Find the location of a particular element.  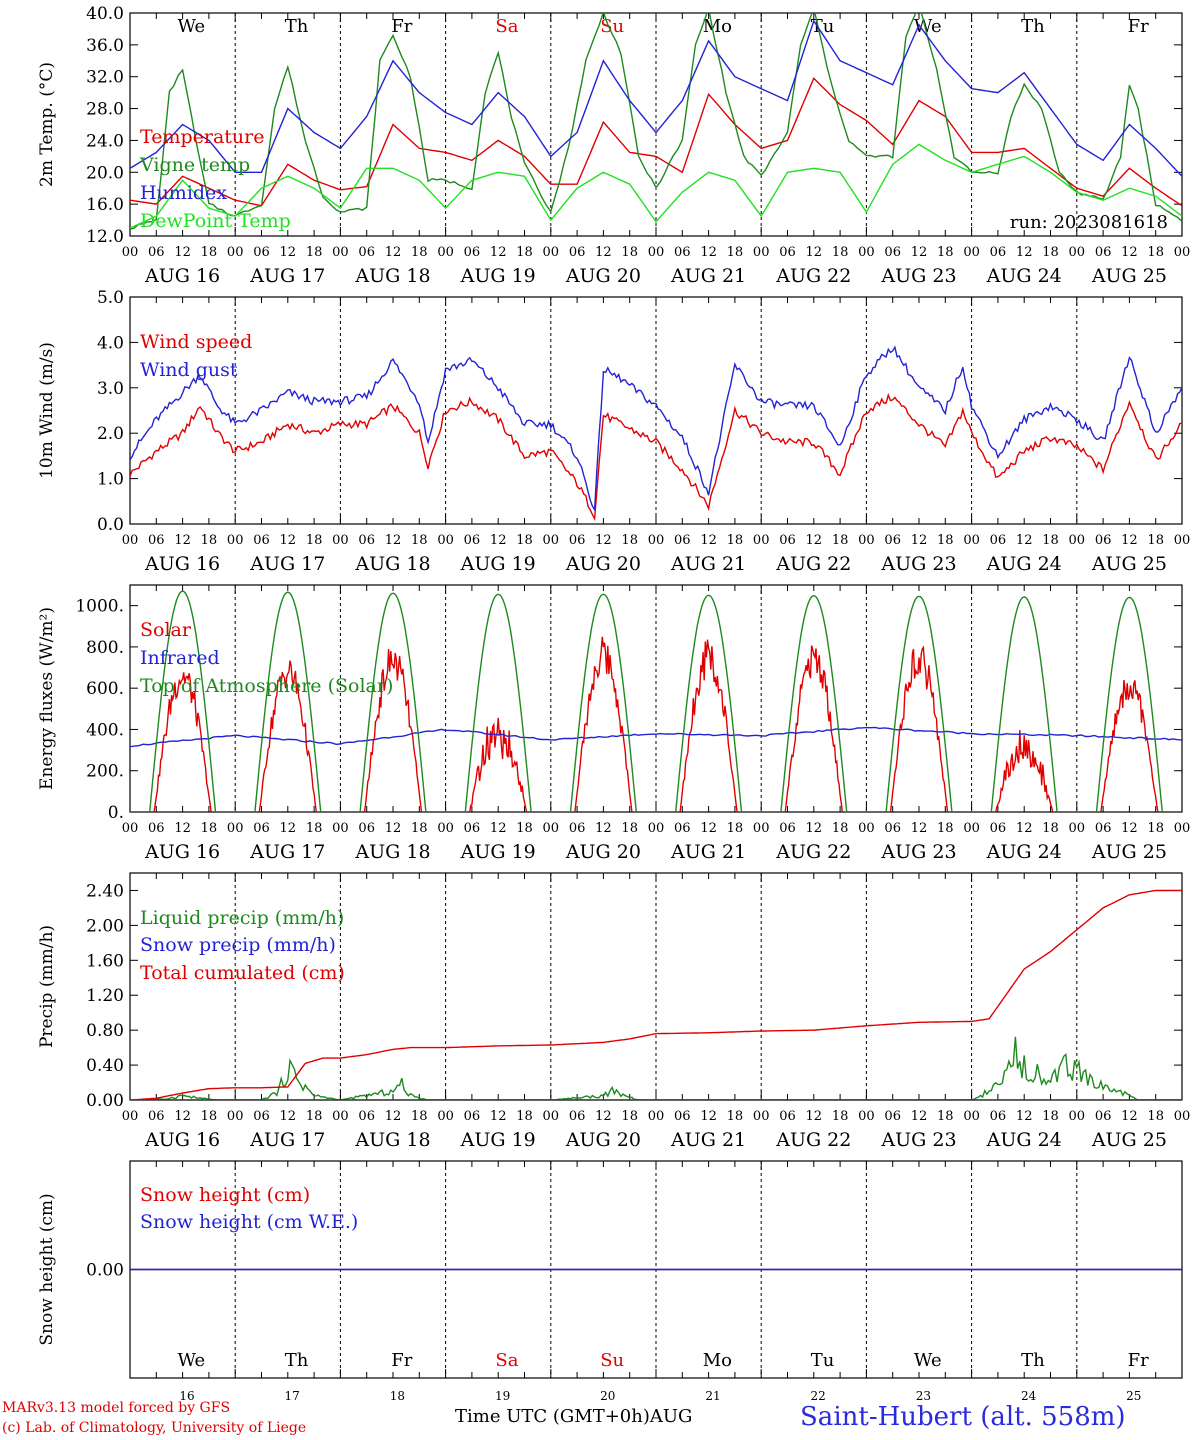

day-number-label: 23 is located at coordinates (923, 1396).